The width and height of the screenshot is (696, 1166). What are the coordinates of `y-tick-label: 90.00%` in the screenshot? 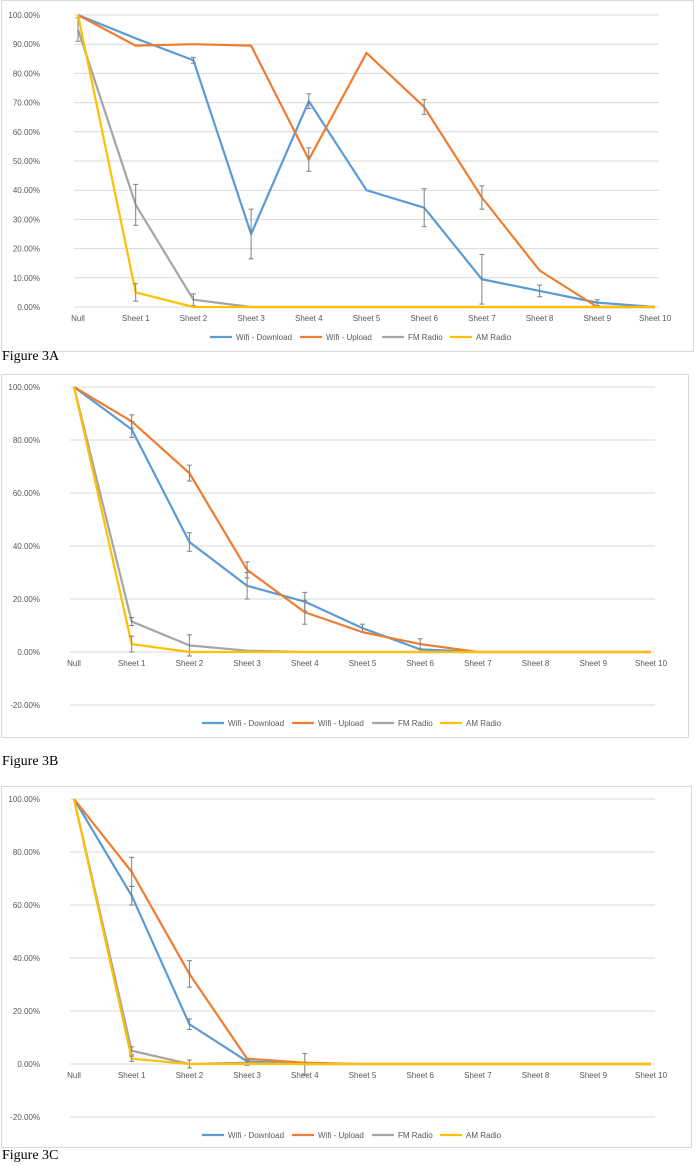 It's located at (26, 44).